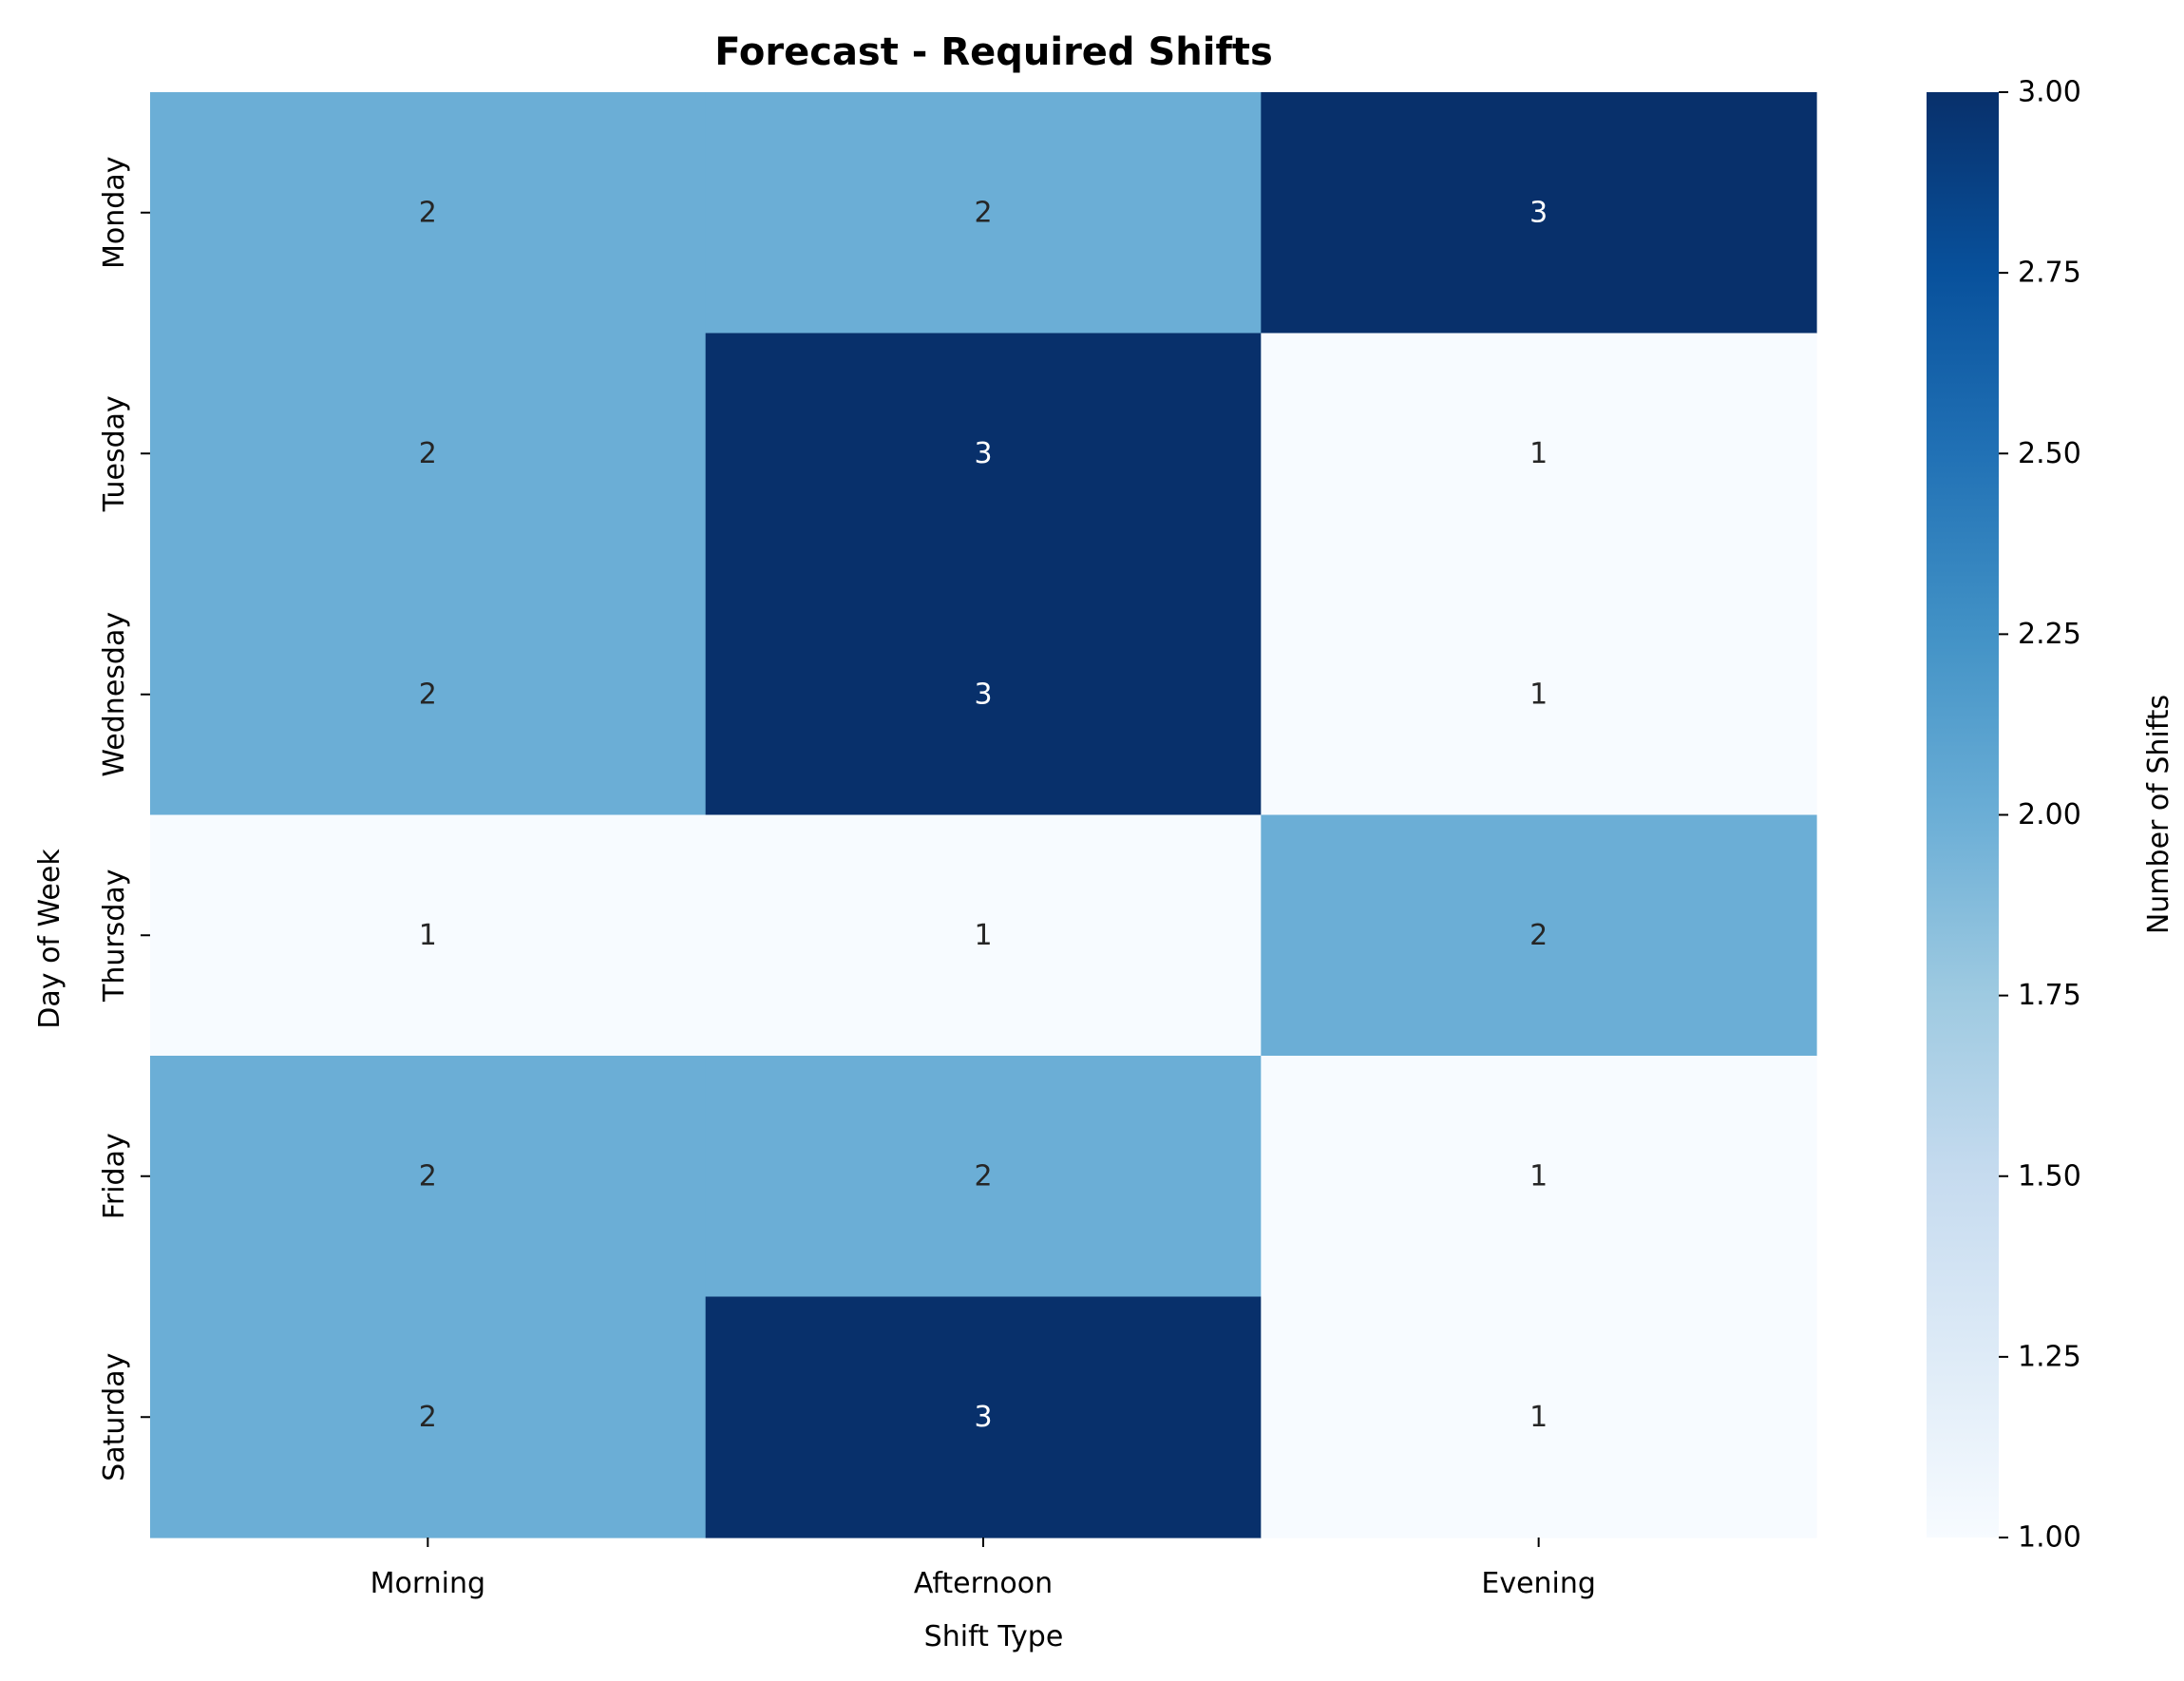 Image resolution: width=2184 pixels, height=1681 pixels. What do you see at coordinates (984, 1583) in the screenshot?
I see `x-tick-label: Afternoon` at bounding box center [984, 1583].